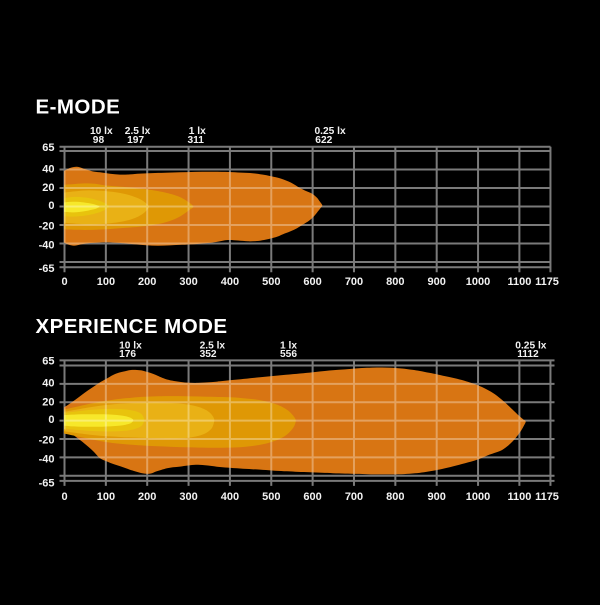 The width and height of the screenshot is (600, 605). Describe the element at coordinates (132, 326) in the screenshot. I see `svg-text: XPERIENCE MODE` at that location.